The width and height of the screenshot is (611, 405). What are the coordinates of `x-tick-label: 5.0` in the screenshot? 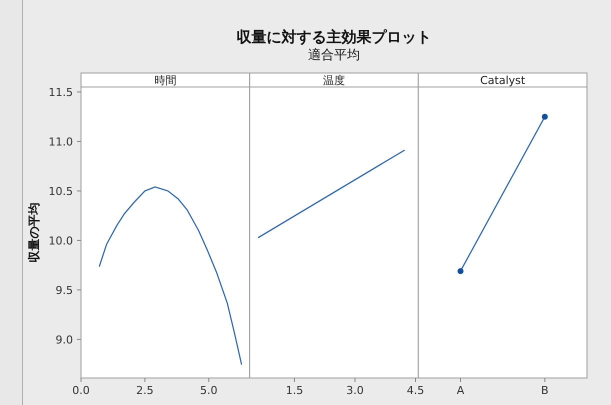 It's located at (209, 390).